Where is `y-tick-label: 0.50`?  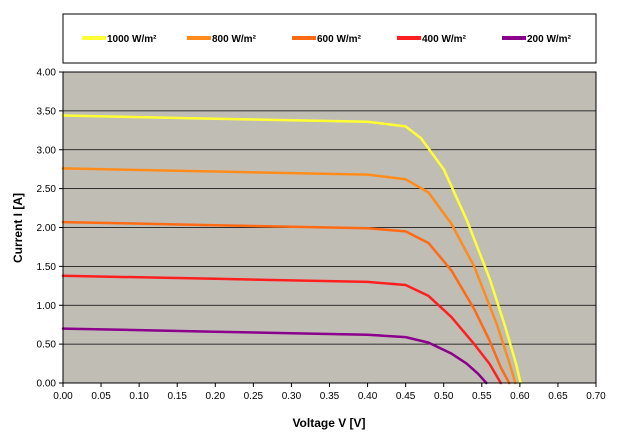
y-tick-label: 0.50 is located at coordinates (47, 345).